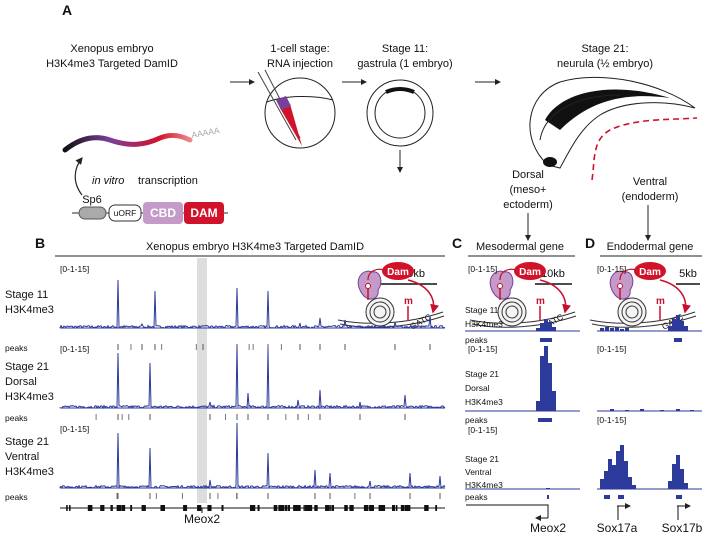  I want to click on dorsal-label: Dorsal, so click(528, 175).